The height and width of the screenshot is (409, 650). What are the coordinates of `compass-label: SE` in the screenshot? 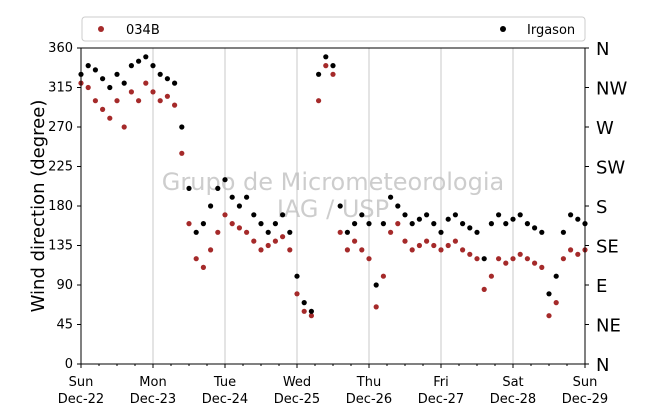 It's located at (607, 247).